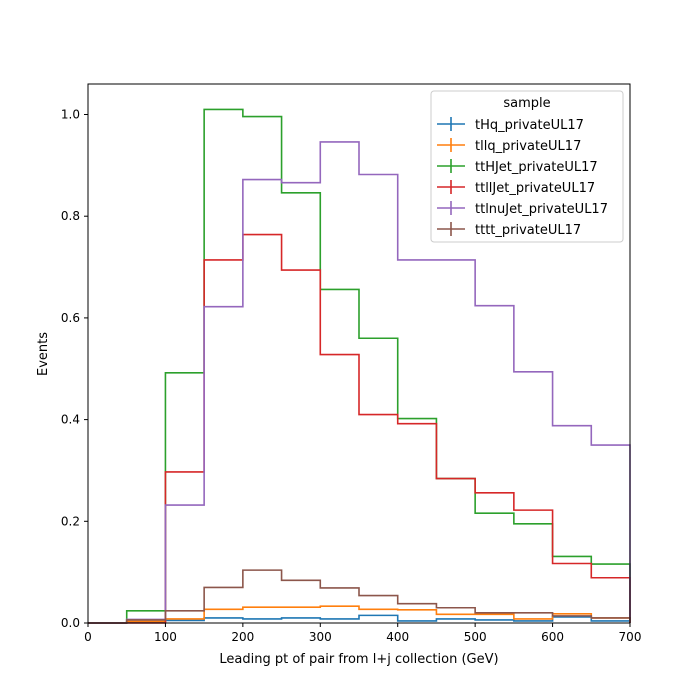 The width and height of the screenshot is (700, 700). I want to click on legend-item: tttt_privateUL17, so click(509, 230).